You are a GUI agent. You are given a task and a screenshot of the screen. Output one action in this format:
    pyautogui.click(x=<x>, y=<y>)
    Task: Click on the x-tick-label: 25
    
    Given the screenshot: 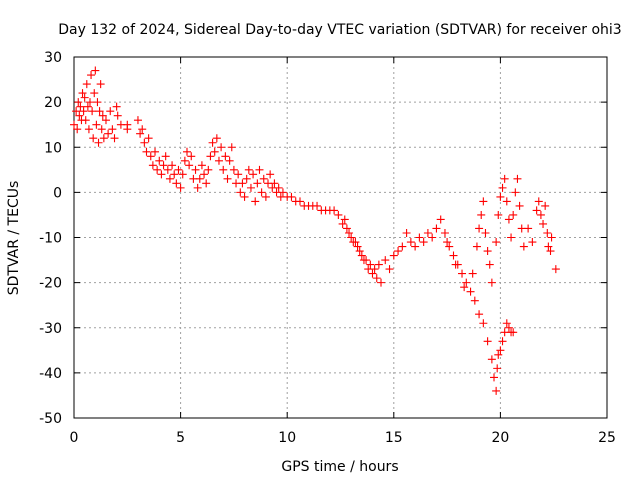 What is the action you would take?
    pyautogui.click(x=607, y=438)
    